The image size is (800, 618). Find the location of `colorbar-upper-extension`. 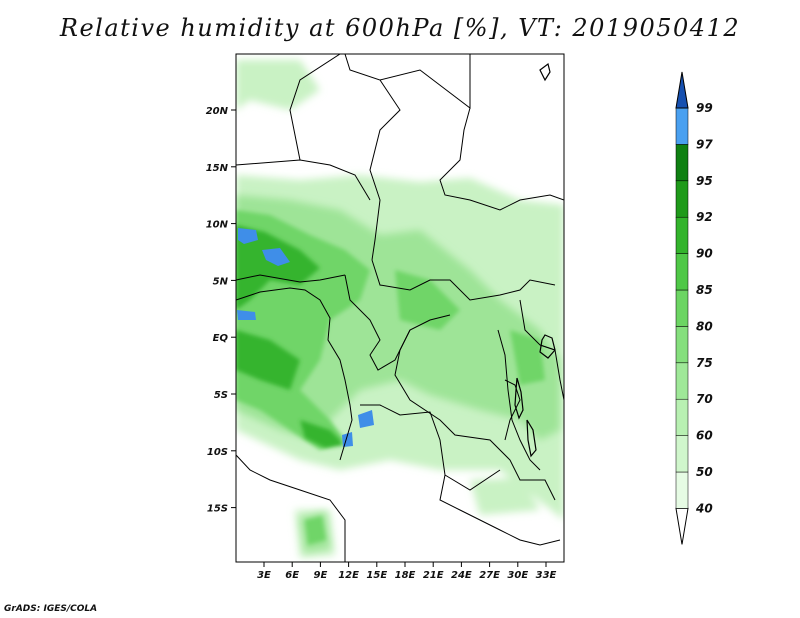

colorbar-upper-extension is located at coordinates (682, 90).